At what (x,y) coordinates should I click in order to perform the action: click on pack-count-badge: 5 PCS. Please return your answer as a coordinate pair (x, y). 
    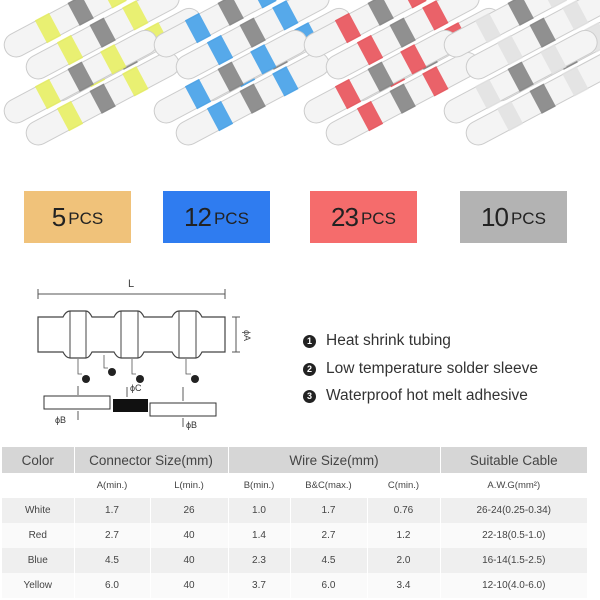
    Looking at the image, I should click on (77, 217).